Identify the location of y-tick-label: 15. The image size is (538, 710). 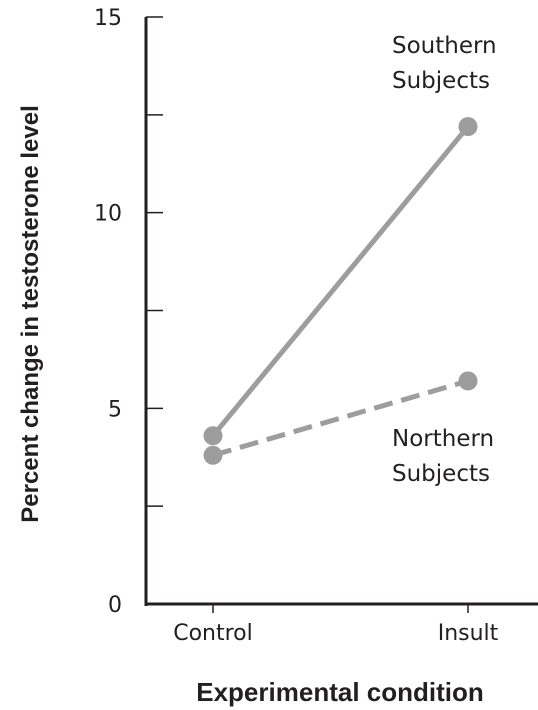
(108, 18).